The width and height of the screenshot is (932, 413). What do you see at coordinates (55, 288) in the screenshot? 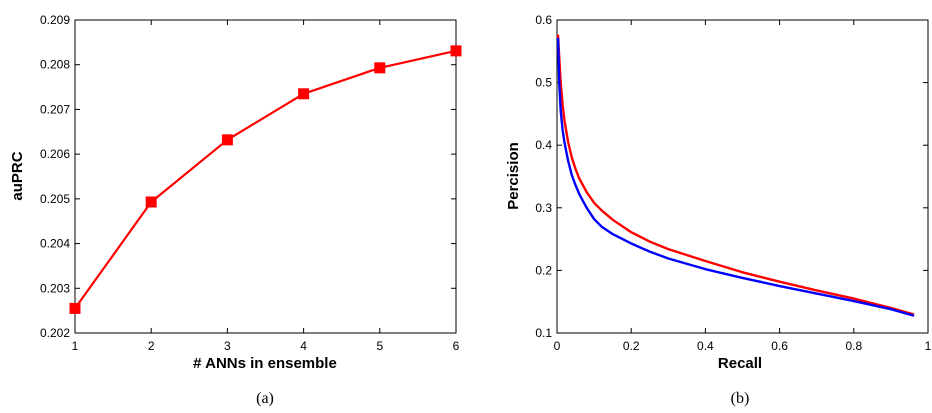
I see `y-tick-label: 0.203` at bounding box center [55, 288].